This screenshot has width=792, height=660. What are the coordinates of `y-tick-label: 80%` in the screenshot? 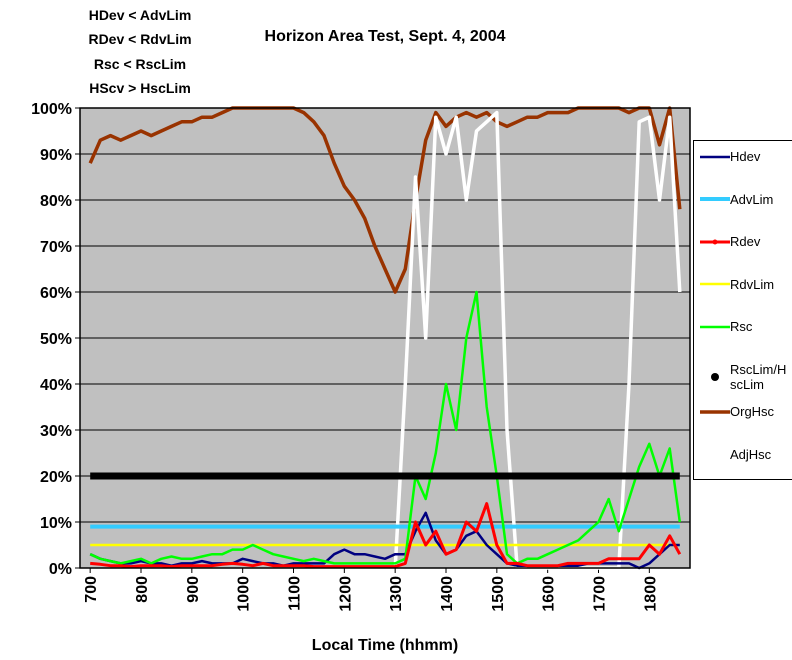 It's located at (56, 201).